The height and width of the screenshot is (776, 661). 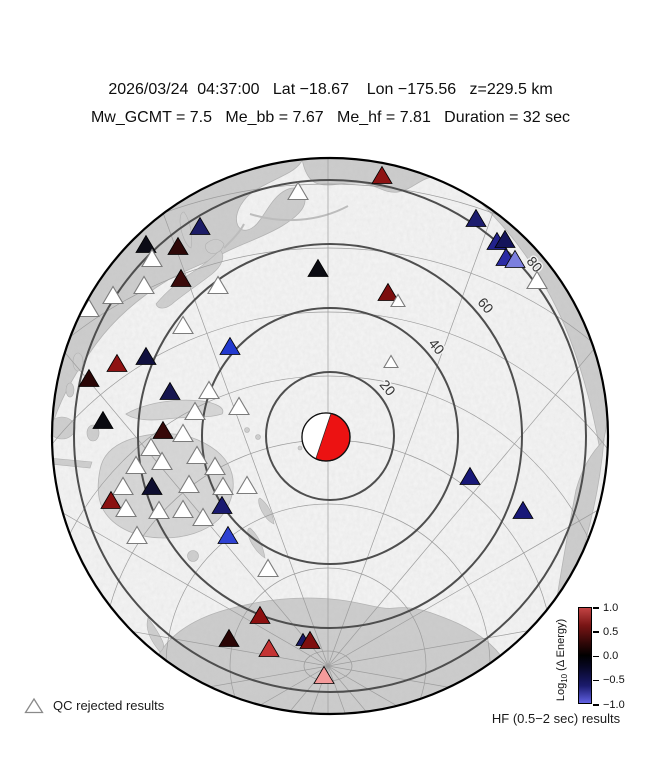 I want to click on colorbar-label-sub: 10, so click(x=565, y=678).